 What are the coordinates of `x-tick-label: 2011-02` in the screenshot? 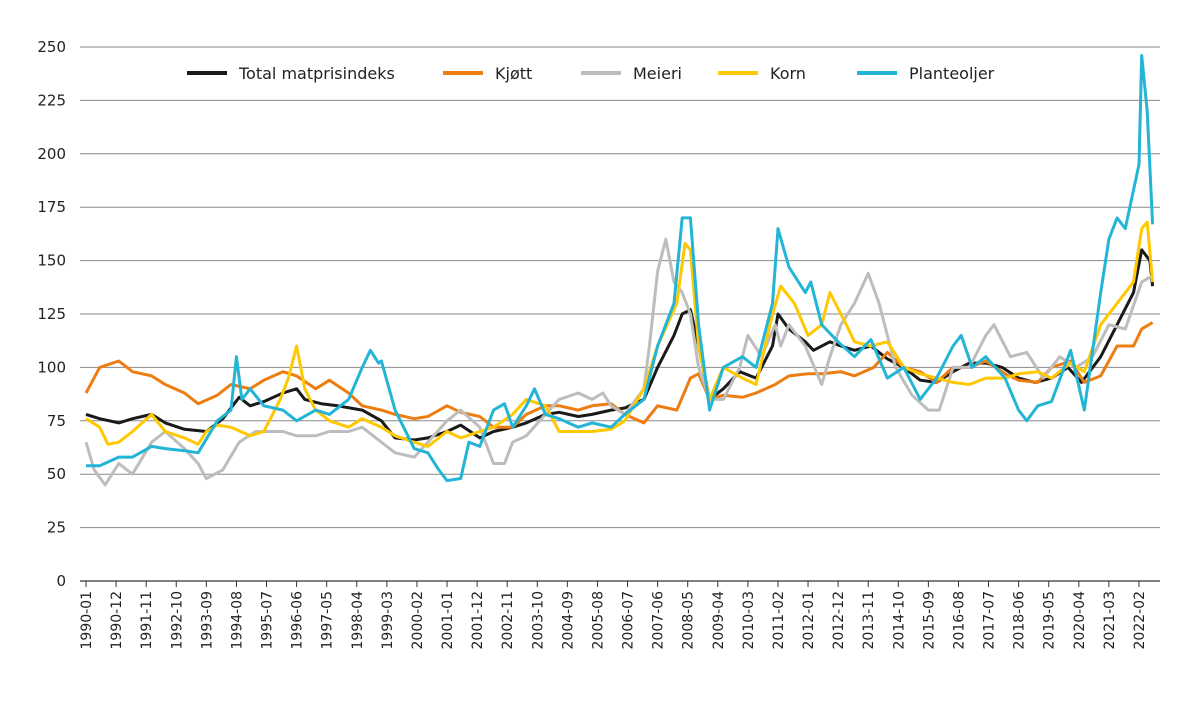 It's located at (779, 620).